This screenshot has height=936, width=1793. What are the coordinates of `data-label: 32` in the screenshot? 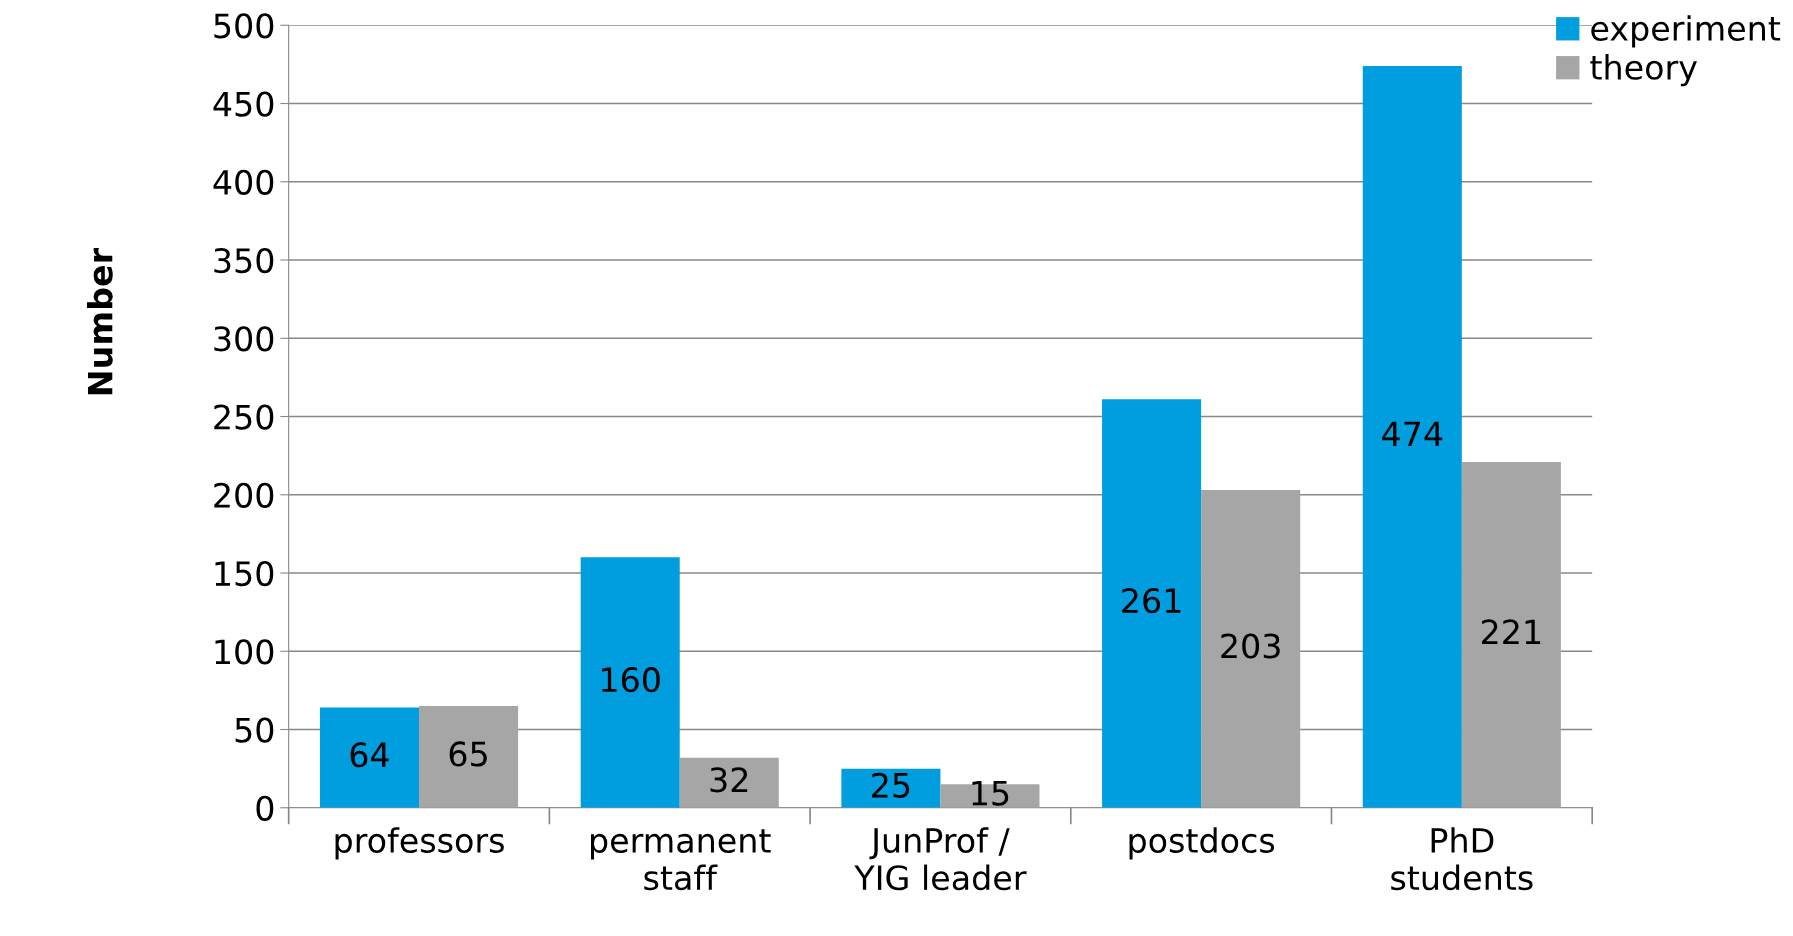 It's located at (729, 780).